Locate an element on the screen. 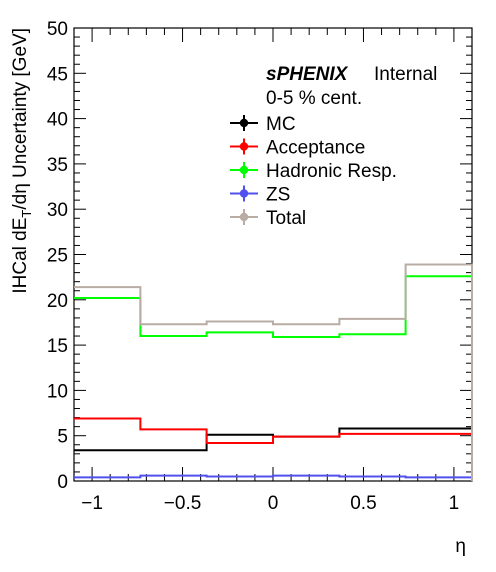  x-tick-label: 1 is located at coordinates (454, 503).